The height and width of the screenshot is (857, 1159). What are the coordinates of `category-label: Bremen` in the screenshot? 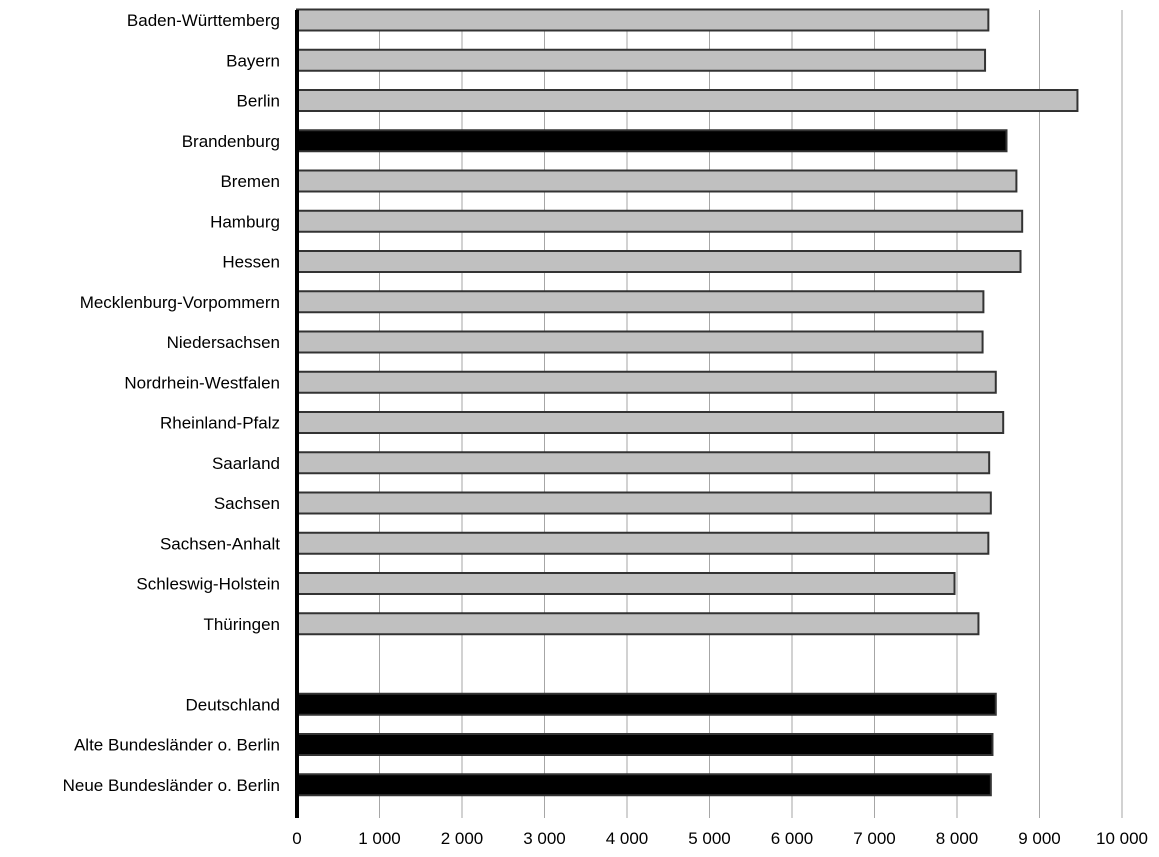 It's located at (250, 181).